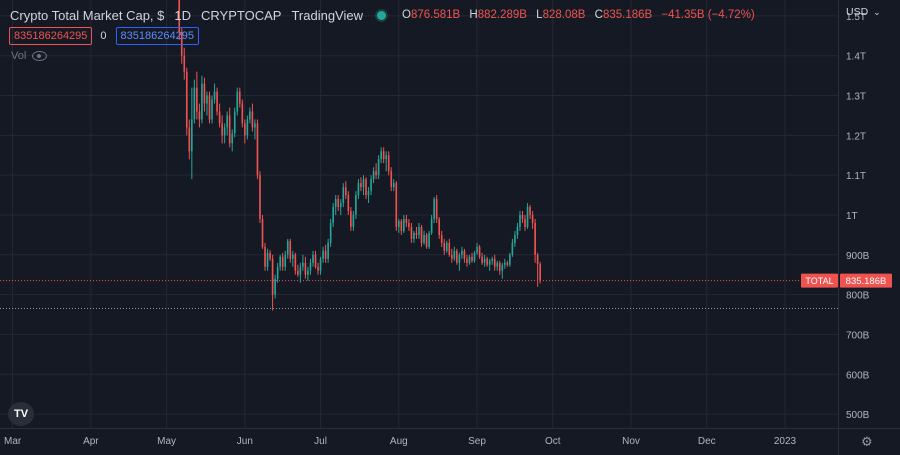  What do you see at coordinates (877, 11) in the screenshot?
I see `chevron-down-icon: ⌄` at bounding box center [877, 11].